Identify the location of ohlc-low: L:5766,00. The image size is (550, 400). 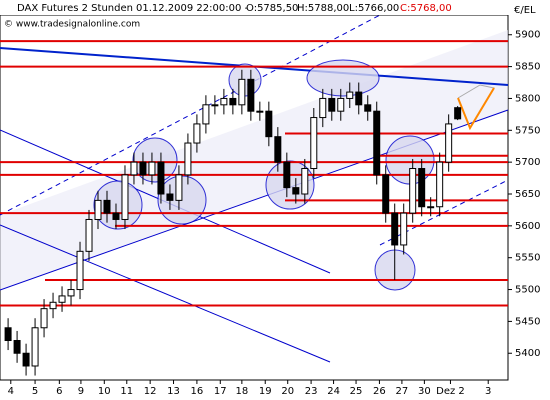
(374, 8).